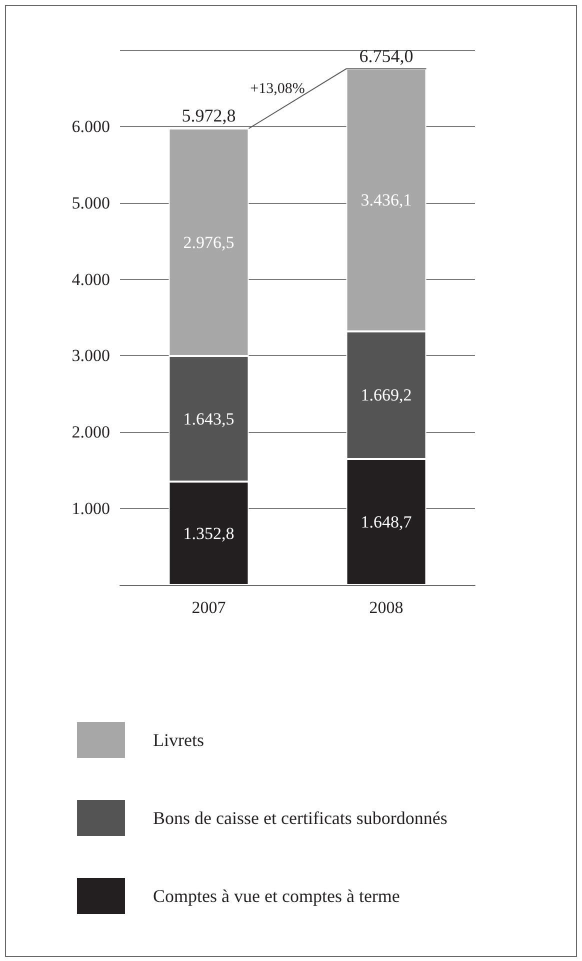 The height and width of the screenshot is (961, 582). Describe the element at coordinates (178, 740) in the screenshot. I see `legend-label: Livrets` at that location.